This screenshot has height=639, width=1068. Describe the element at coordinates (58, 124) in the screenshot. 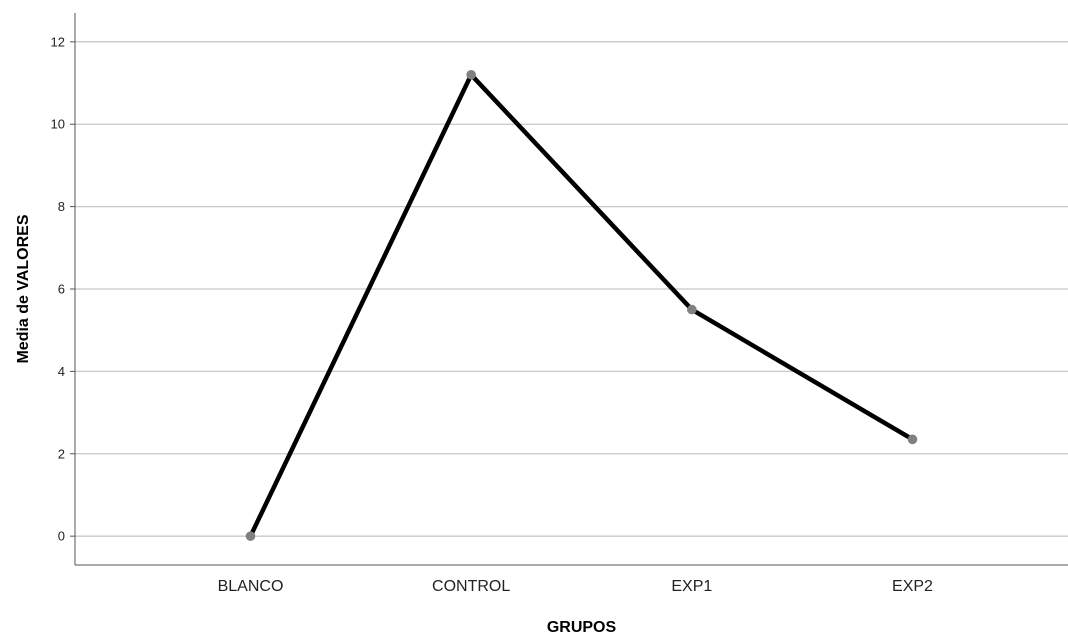

I see `y-tick-label-10: 10` at that location.